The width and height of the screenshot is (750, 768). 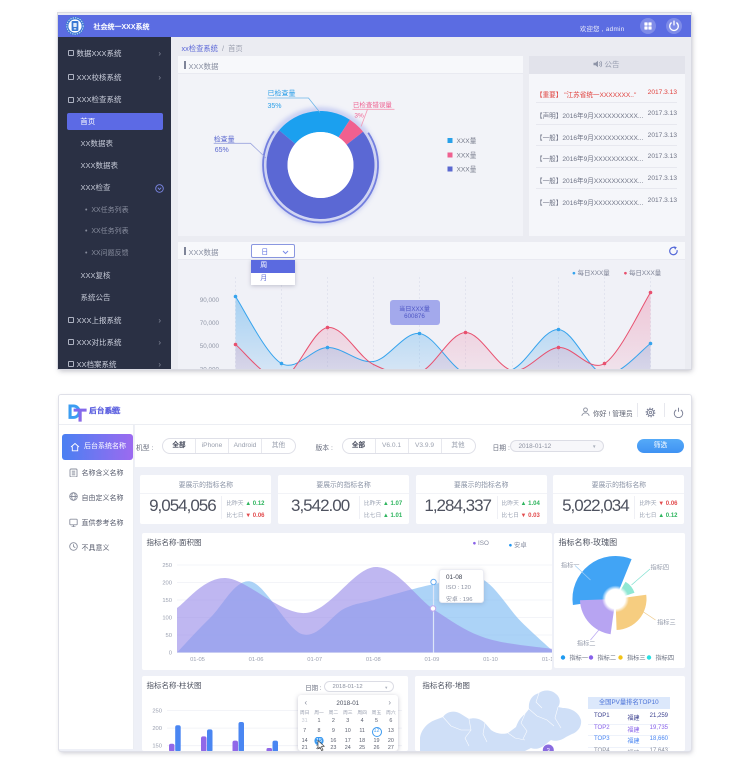 What do you see at coordinates (169, 654) in the screenshot?
I see `svg-text: 0` at bounding box center [169, 654].